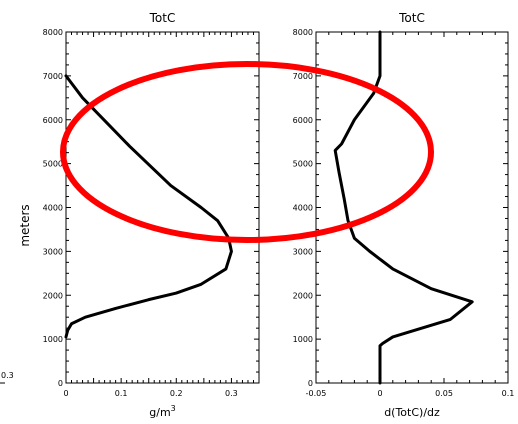  Describe the element at coordinates (444, 393) in the screenshot. I see `x-tick-label: 0.05` at that location.